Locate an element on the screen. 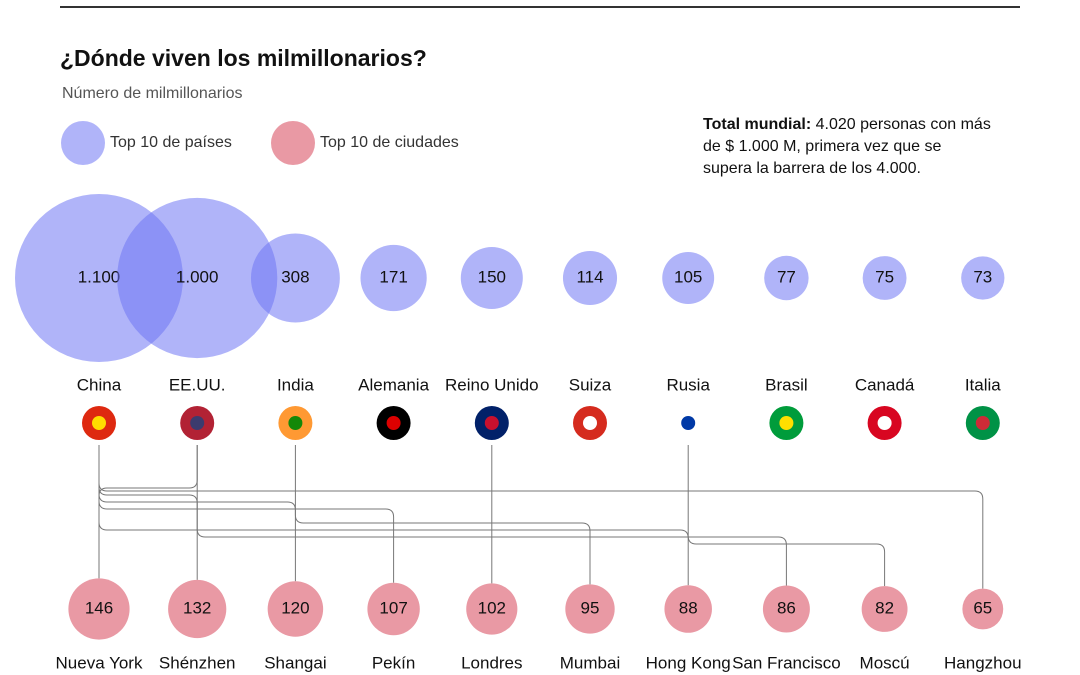  category-label: Shénzhen is located at coordinates (197, 662).